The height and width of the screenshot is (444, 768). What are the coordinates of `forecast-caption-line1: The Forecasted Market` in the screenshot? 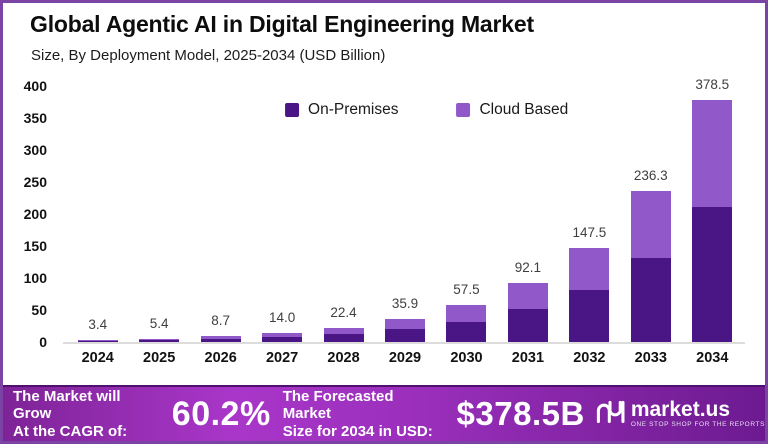 It's located at (338, 405).